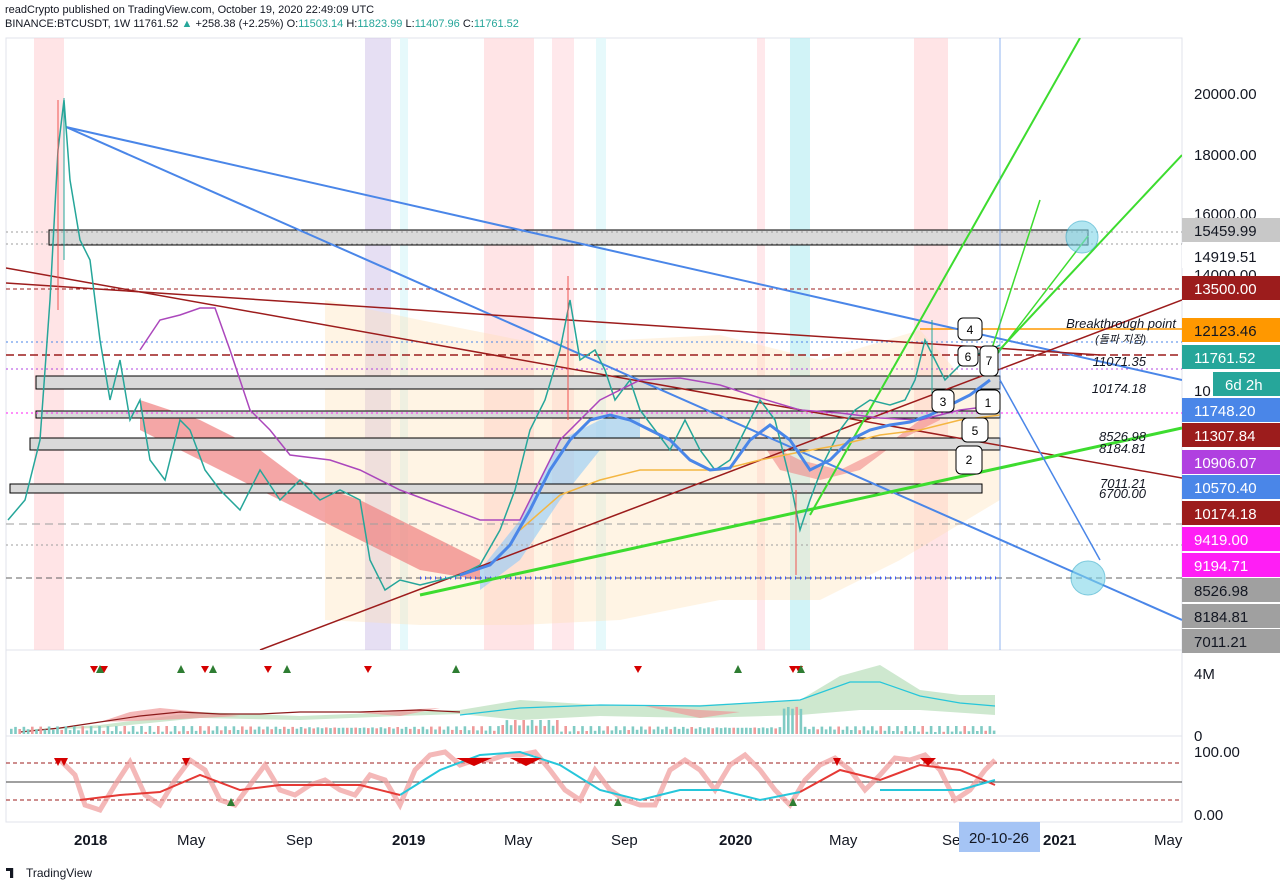 The image size is (1280, 890). Describe the element at coordinates (735, 840) in the screenshot. I see `x-tick: 2020` at that location.